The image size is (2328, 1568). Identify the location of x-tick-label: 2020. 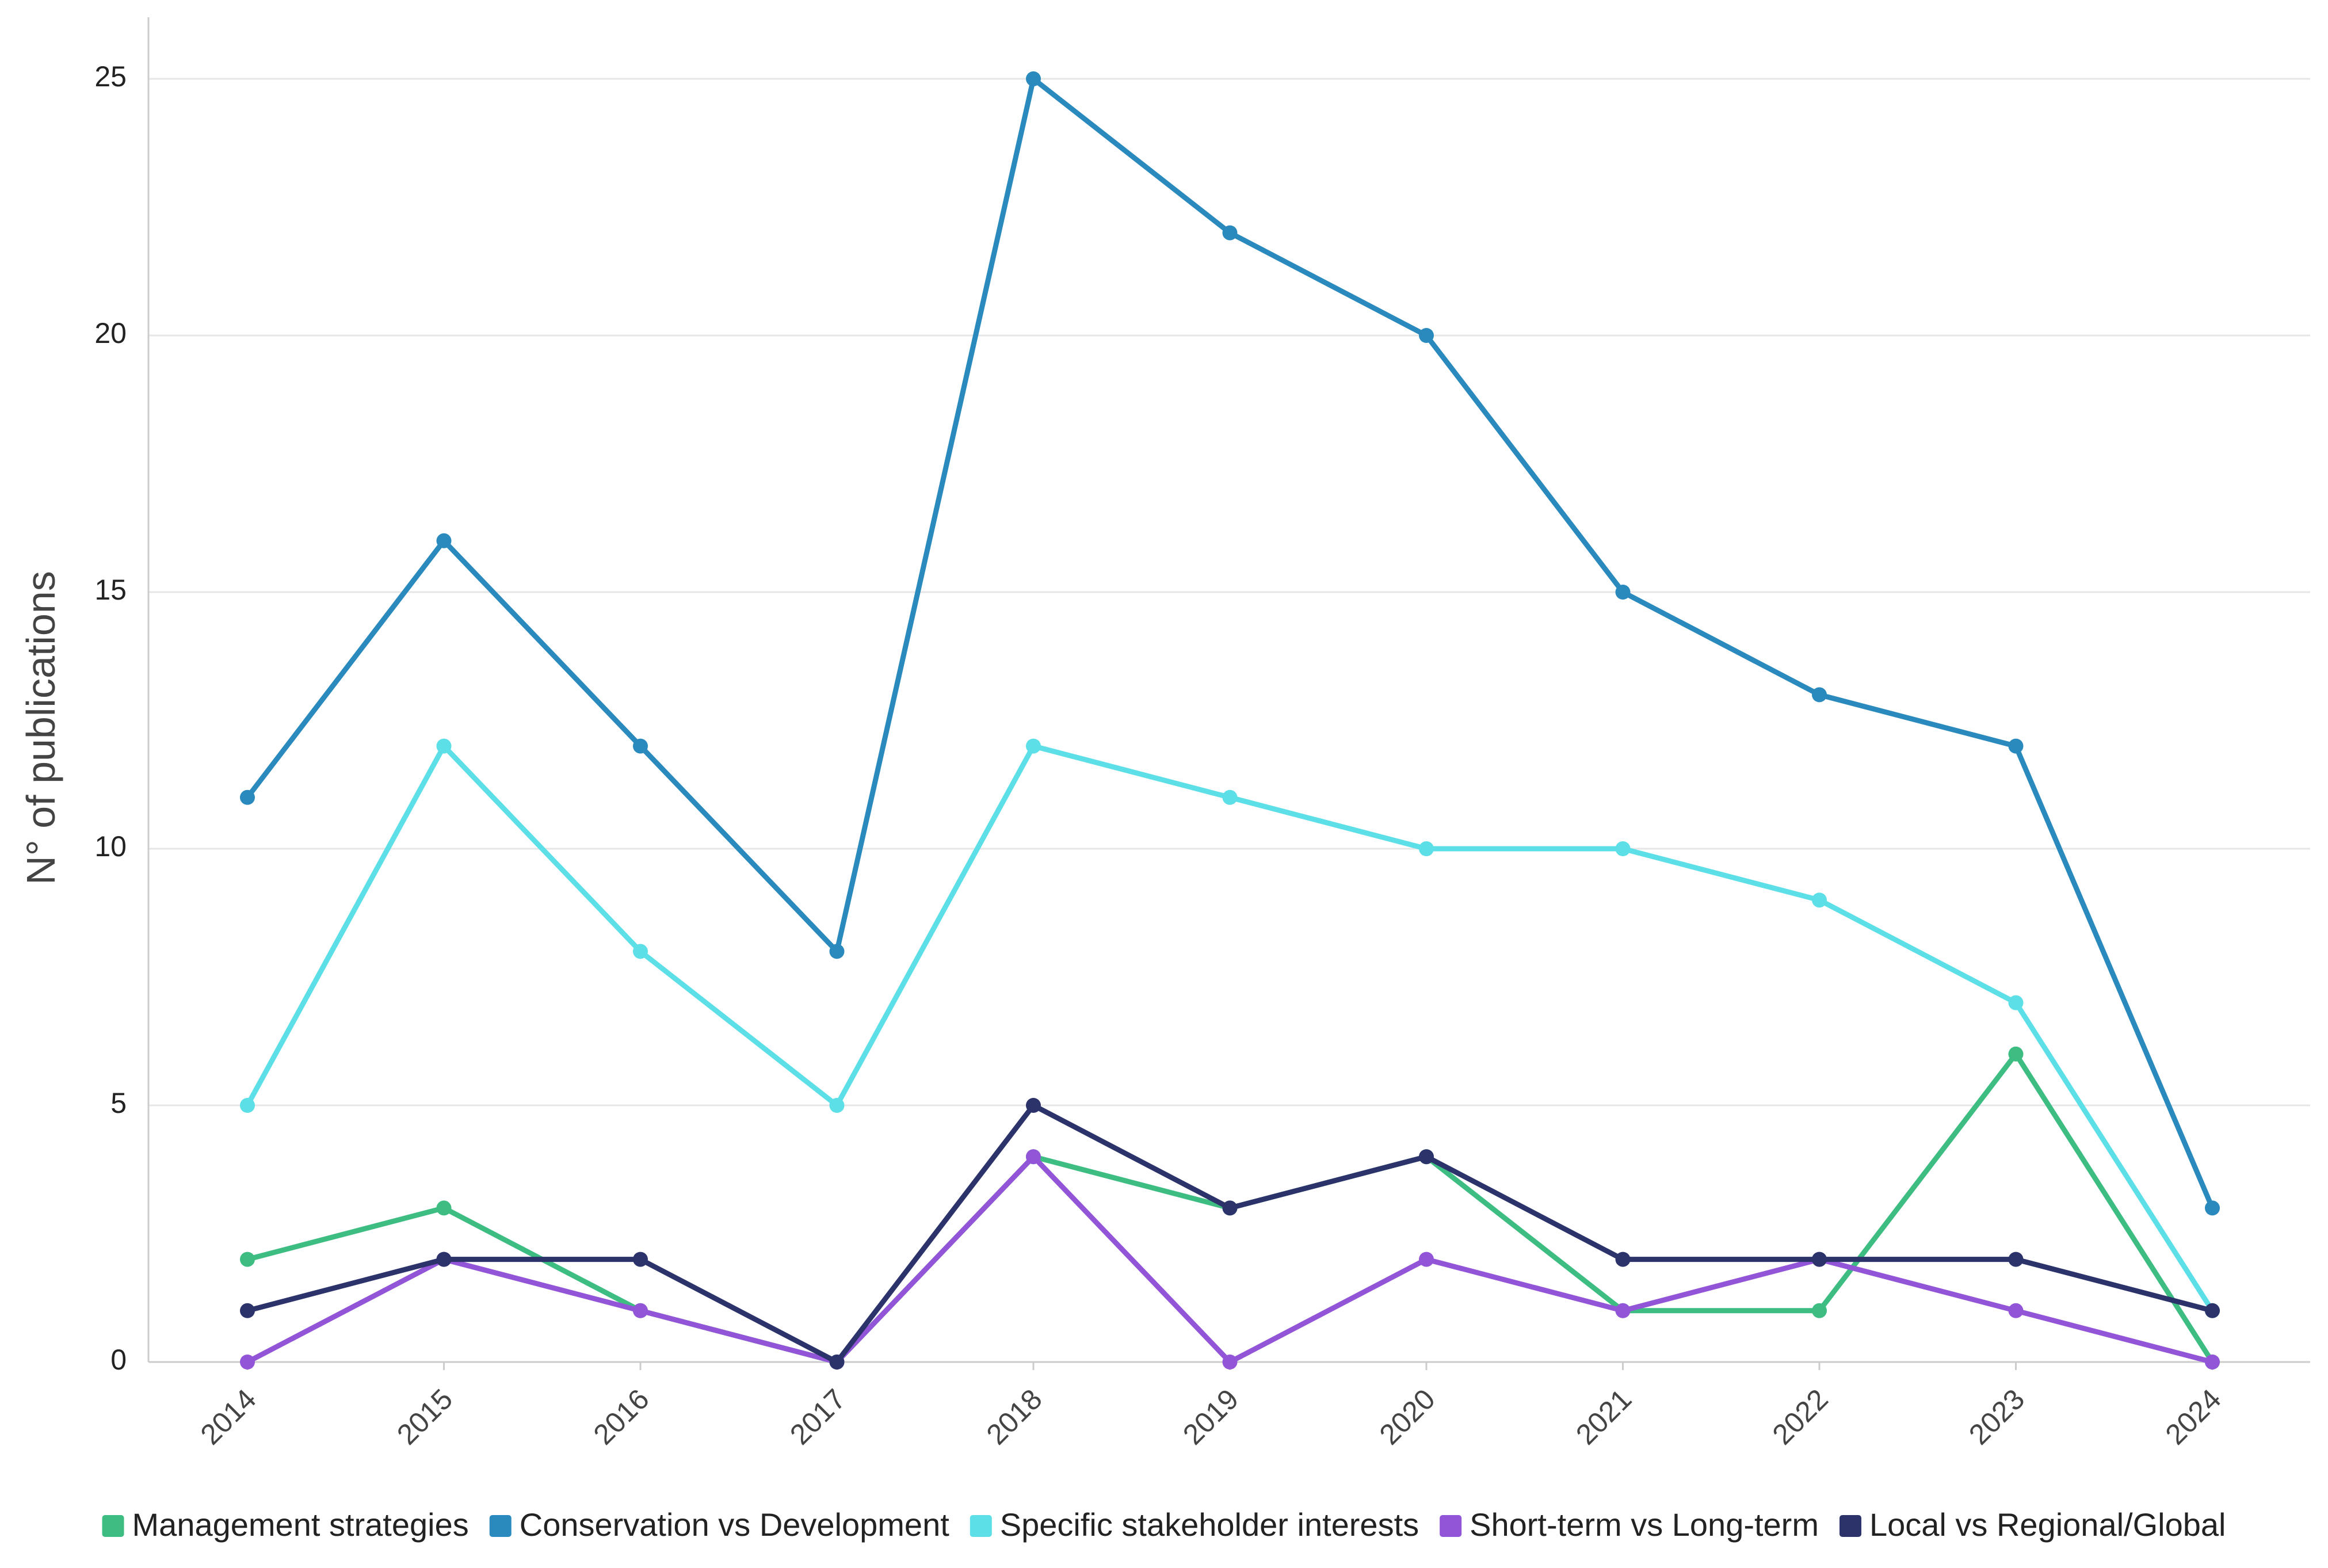
(1407, 1417).